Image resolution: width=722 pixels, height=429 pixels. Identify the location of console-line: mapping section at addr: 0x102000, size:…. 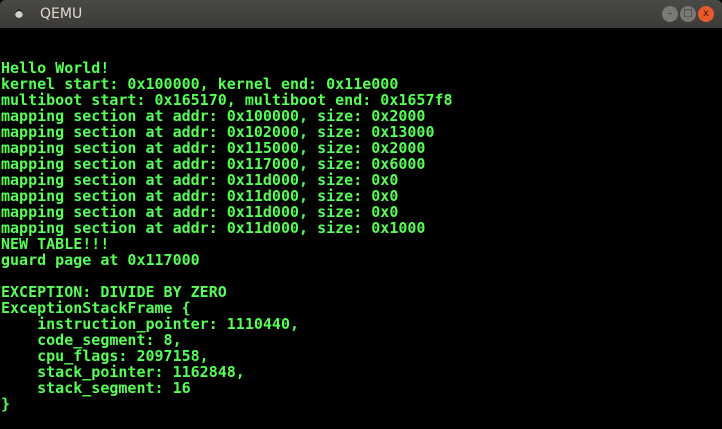
(218, 132).